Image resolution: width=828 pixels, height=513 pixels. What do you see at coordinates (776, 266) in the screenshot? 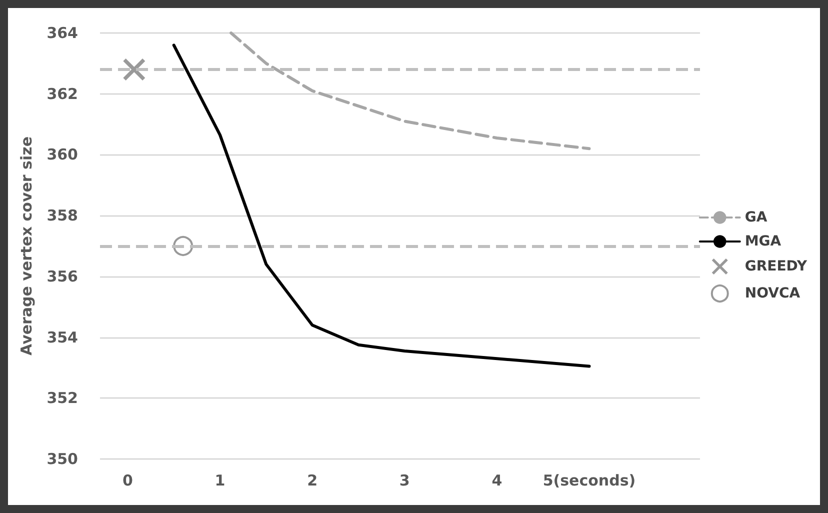
I see `legend-label: GREEDY` at bounding box center [776, 266].